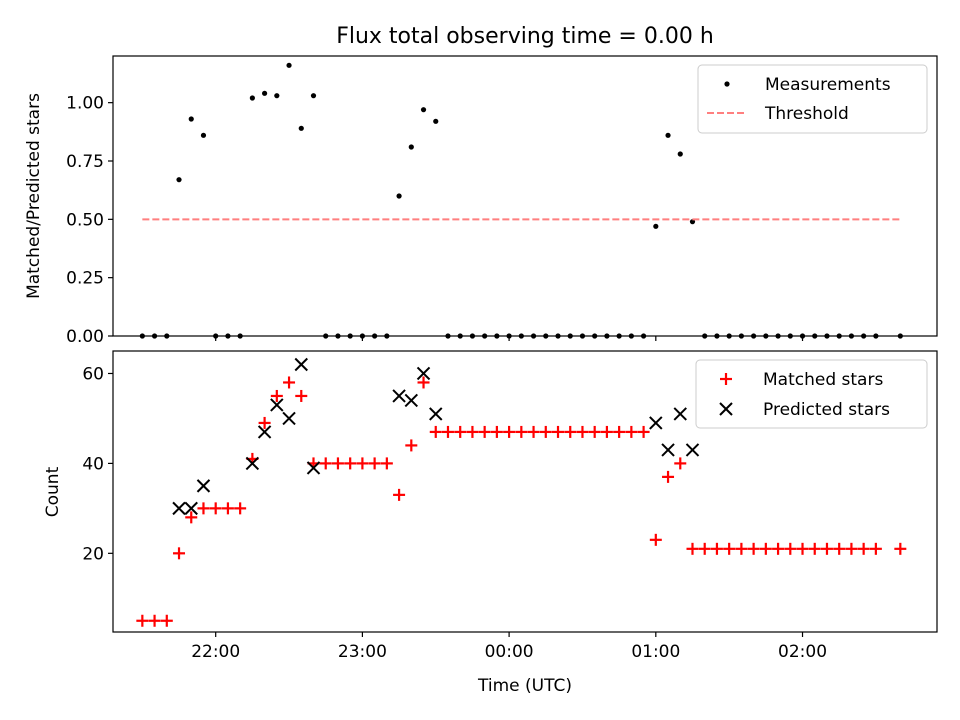 This screenshot has width=960, height=720. Describe the element at coordinates (726, 379) in the screenshot. I see `legend-matched-marker` at that location.